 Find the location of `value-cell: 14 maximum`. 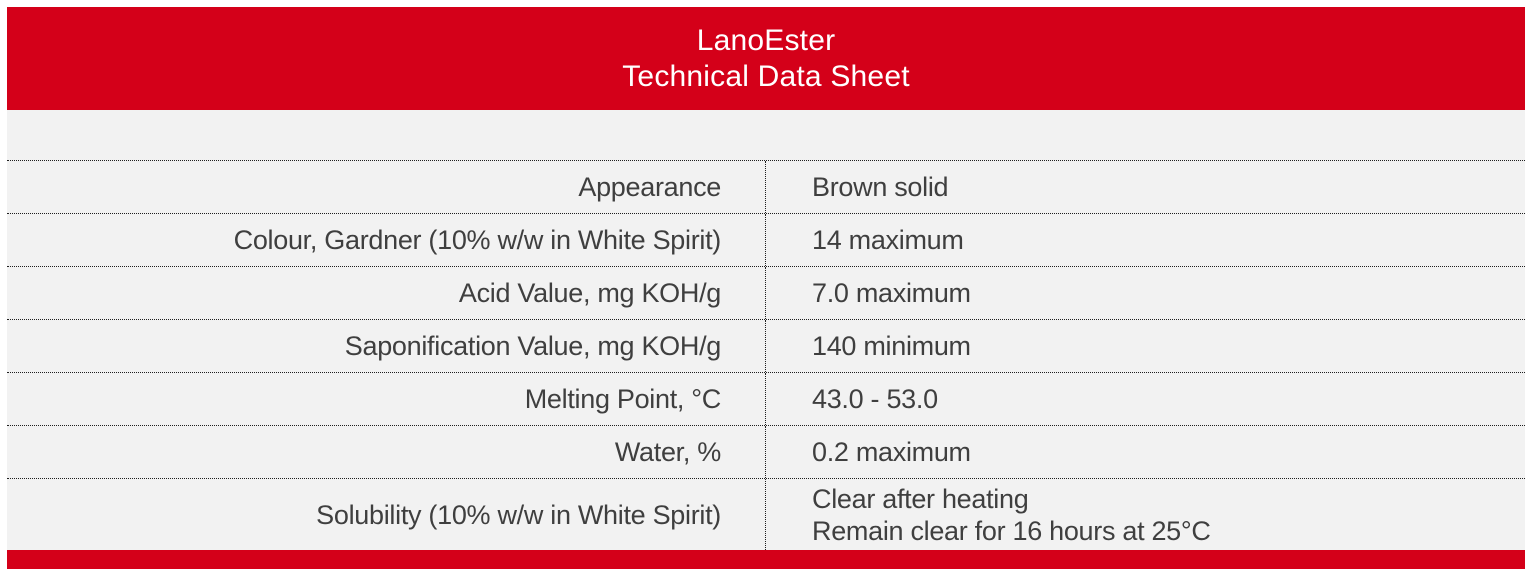

value-cell: 14 maximum is located at coordinates (1145, 240).